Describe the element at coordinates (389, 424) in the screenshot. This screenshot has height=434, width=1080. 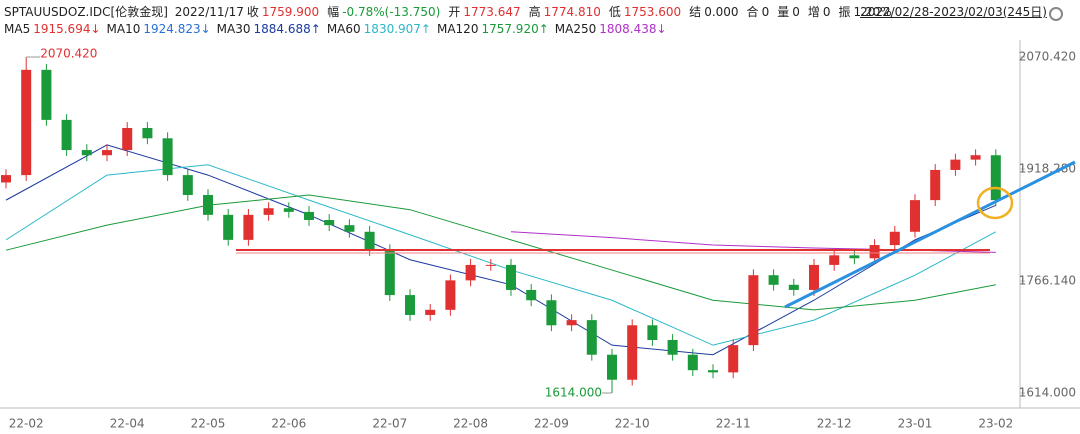
I see `x-tick-label: 22-07` at that location.